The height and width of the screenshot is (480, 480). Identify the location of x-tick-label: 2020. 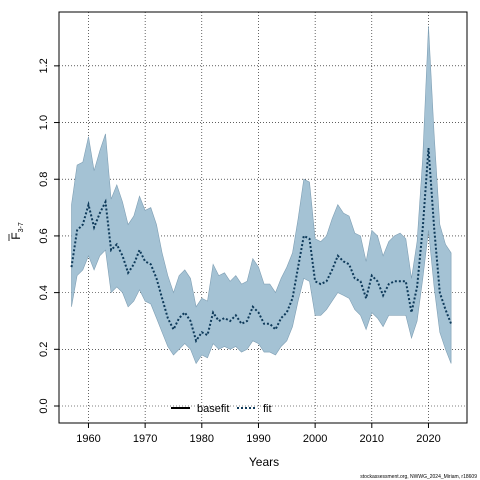
(428, 439).